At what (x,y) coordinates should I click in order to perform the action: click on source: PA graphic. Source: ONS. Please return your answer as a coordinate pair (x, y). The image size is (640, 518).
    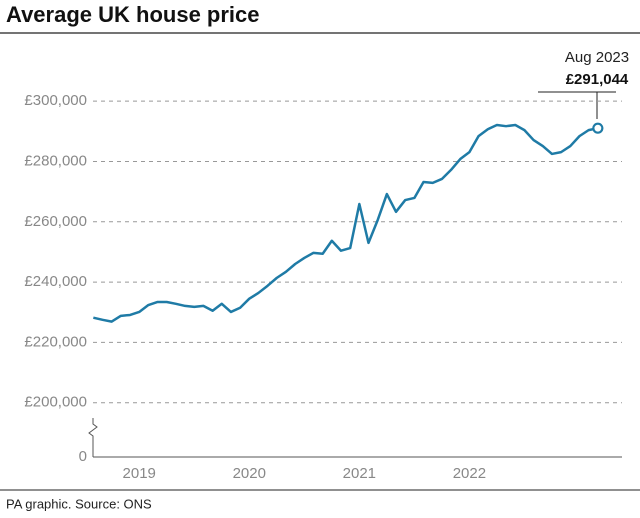
    Looking at the image, I should click on (79, 503).